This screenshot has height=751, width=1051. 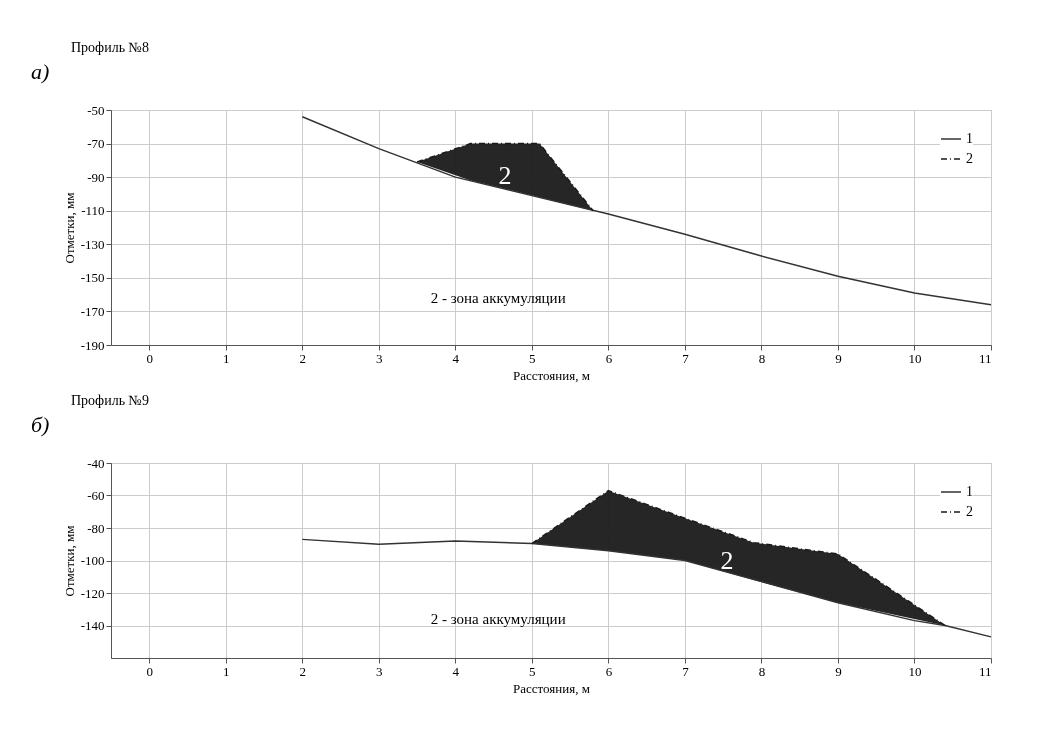 What do you see at coordinates (92, 311) in the screenshot?
I see `y-tick-label: -170` at bounding box center [92, 311].